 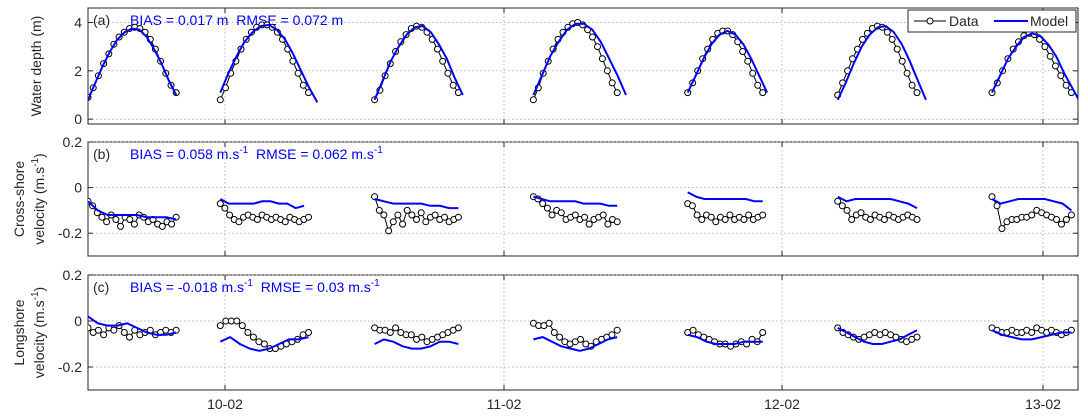 I want to click on legend-box, so click(x=992, y=21).